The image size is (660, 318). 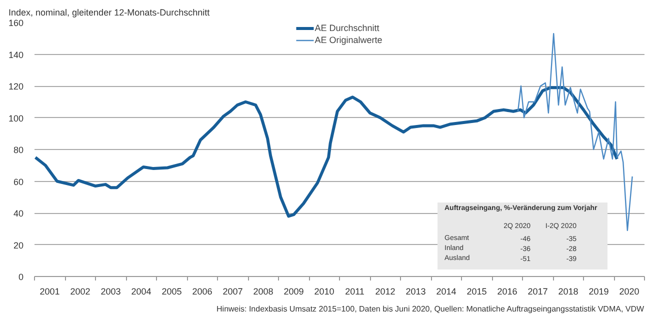 What do you see at coordinates (172, 291) in the screenshot?
I see `x-tick-label: 2005` at bounding box center [172, 291].